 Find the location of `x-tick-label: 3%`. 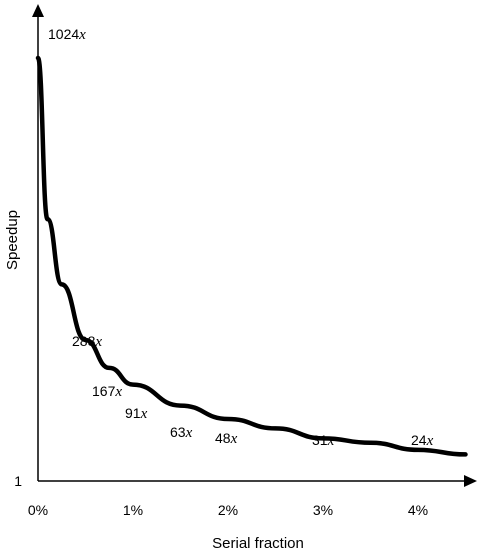

x-tick-label: 3% is located at coordinates (323, 510).